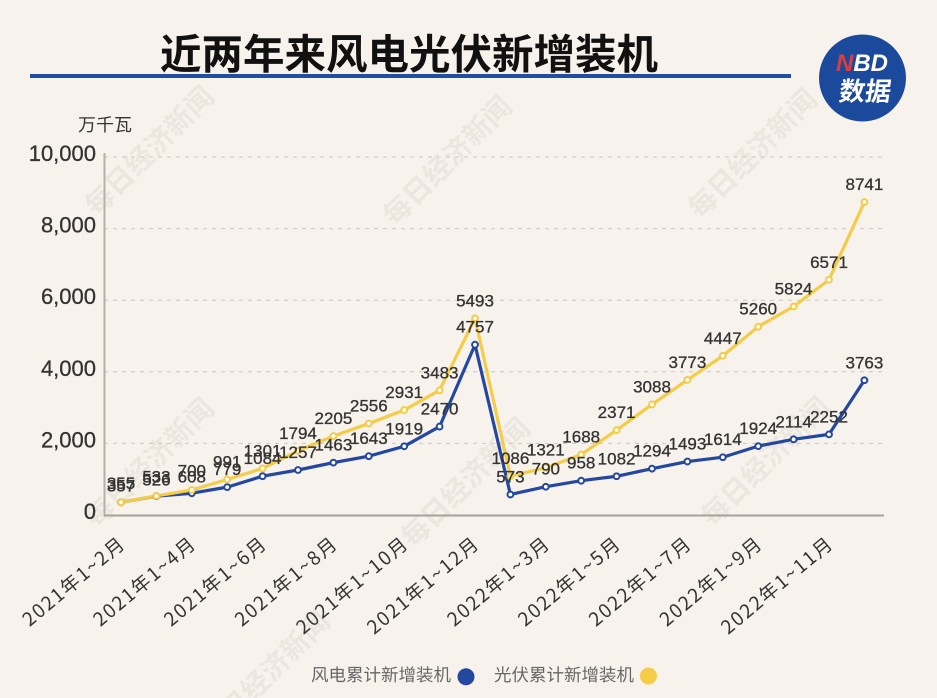 Image resolution: width=937 pixels, height=698 pixels. Describe the element at coordinates (793, 421) in the screenshot. I see `svg-text: 2114` at that location.